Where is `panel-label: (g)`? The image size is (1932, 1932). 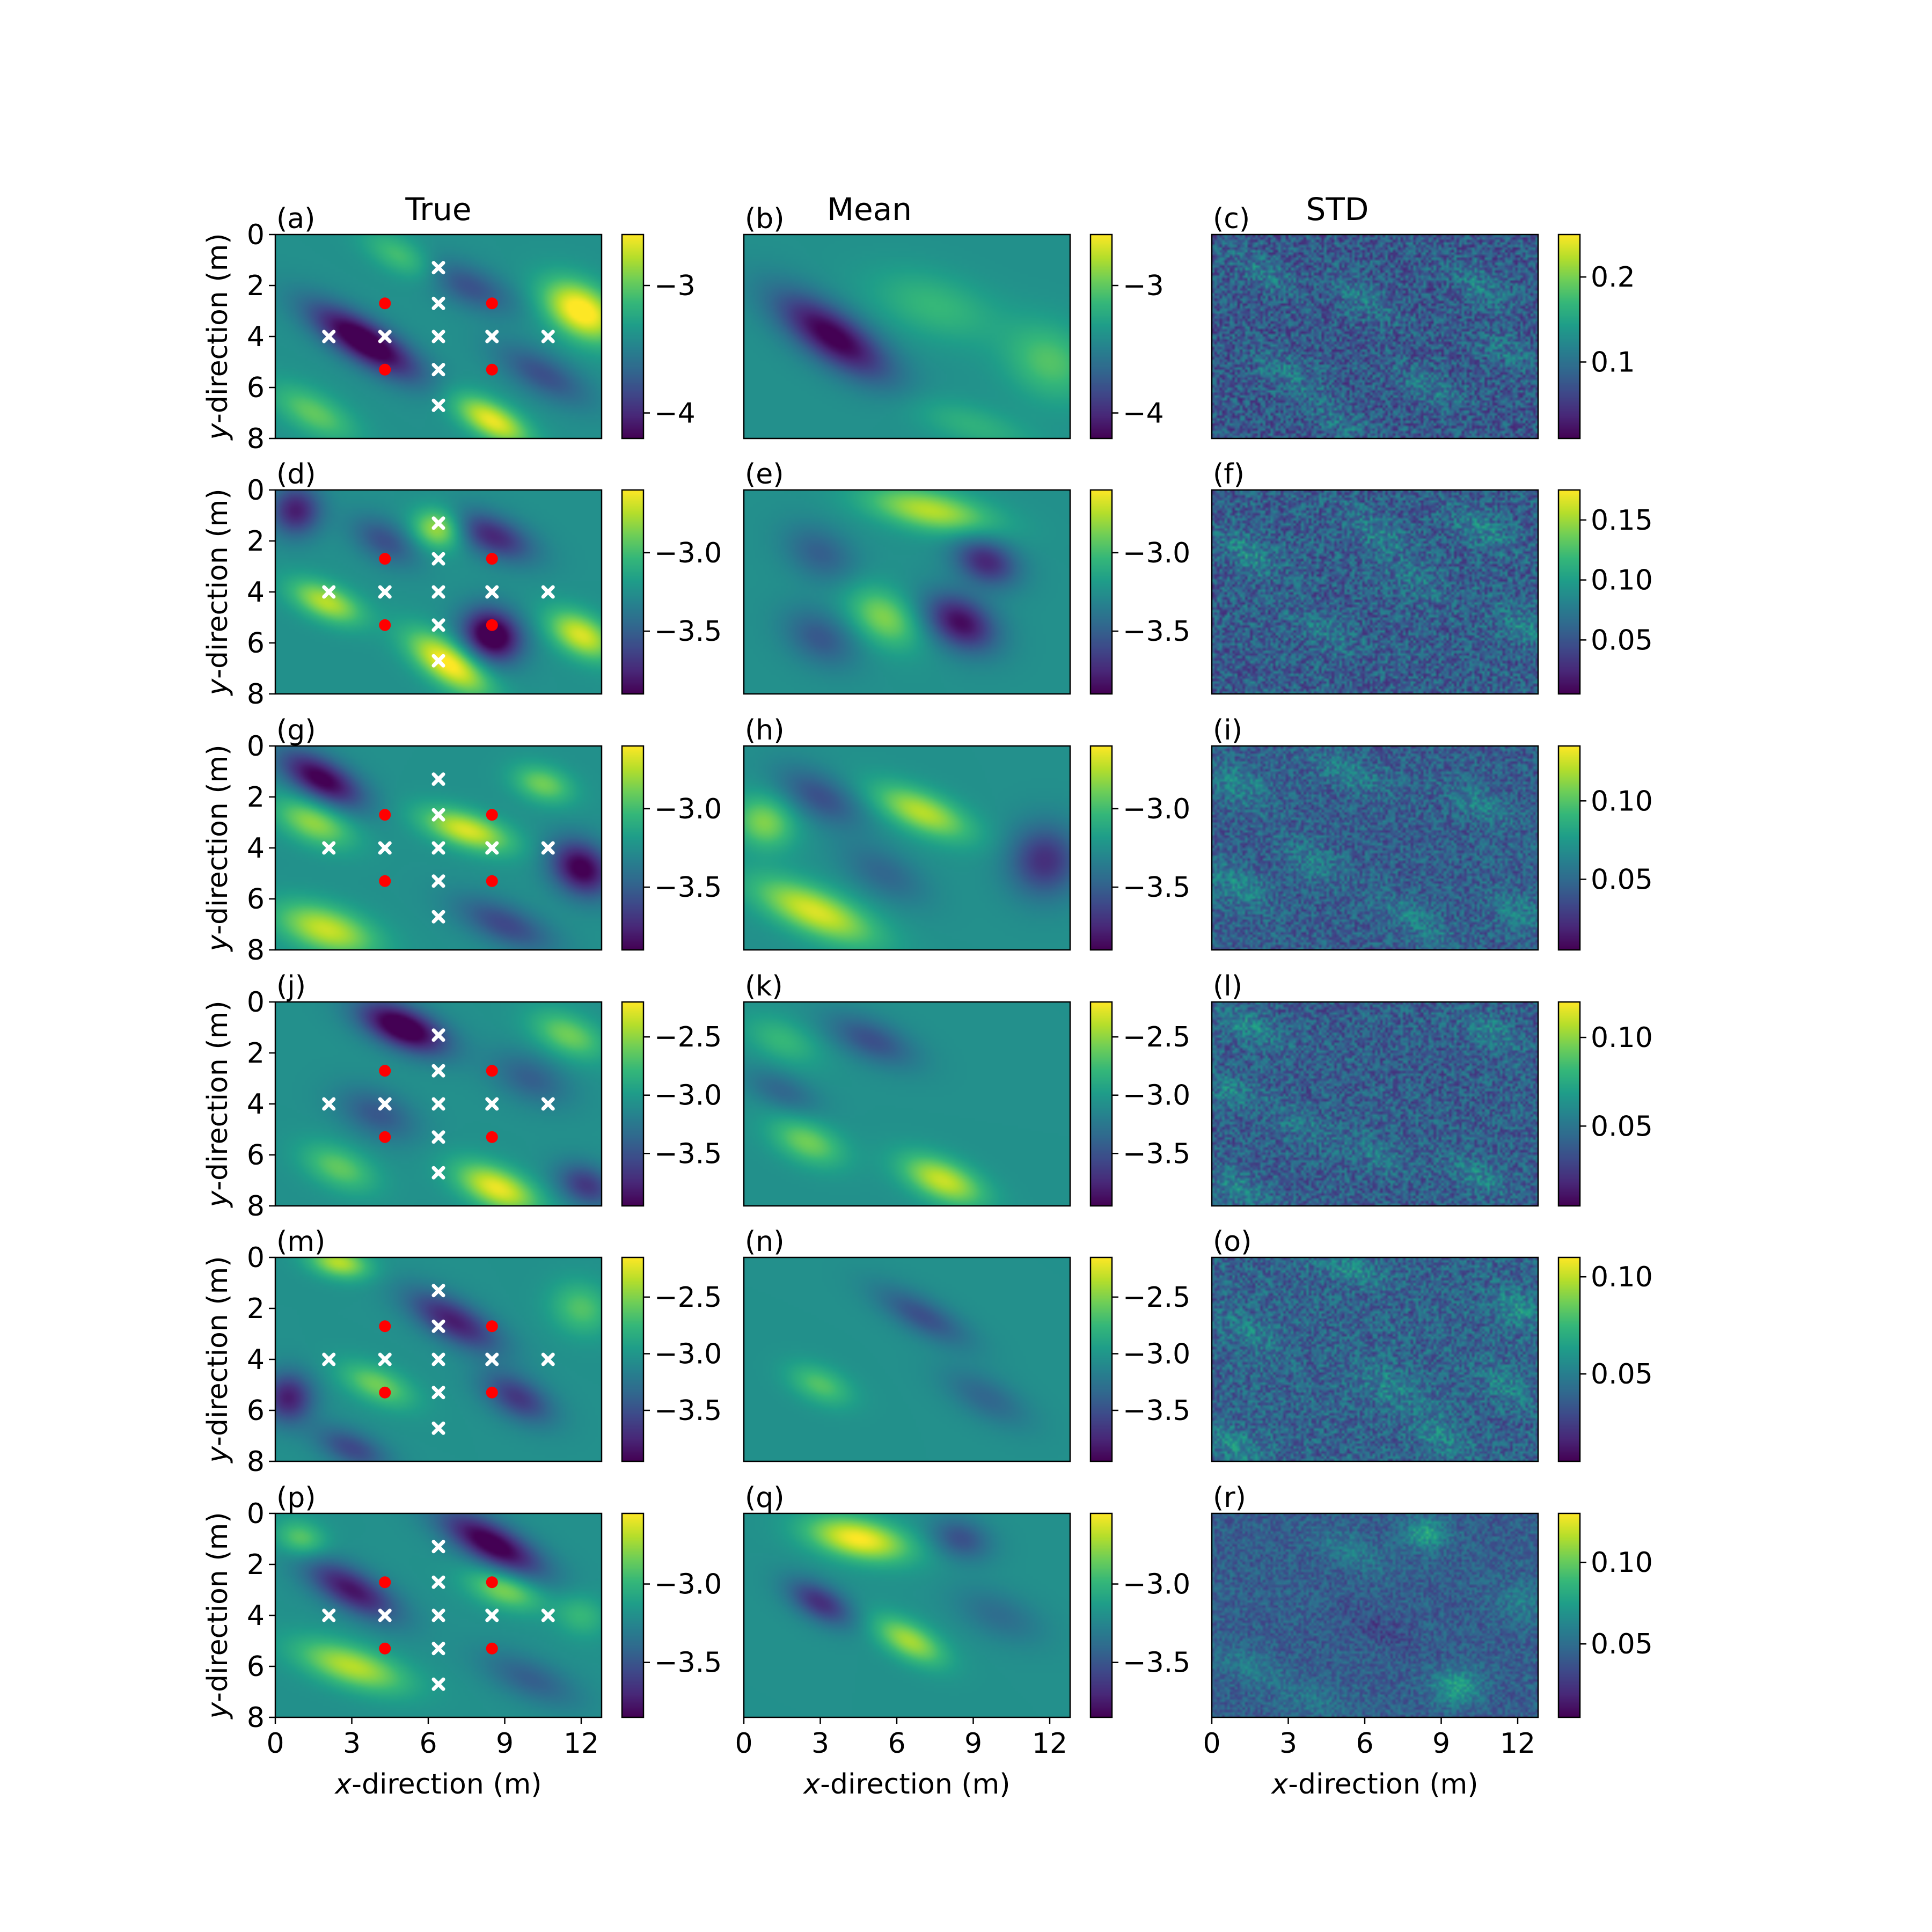
panel-label: (g) is located at coordinates (296, 730).